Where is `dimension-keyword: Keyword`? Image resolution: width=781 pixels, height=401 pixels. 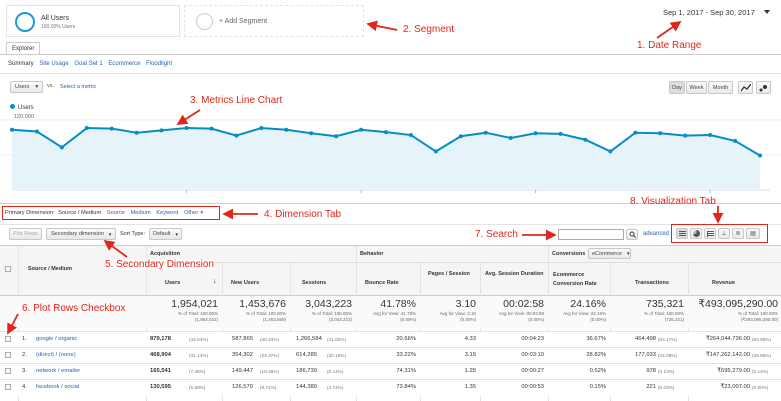 dimension-keyword: Keyword is located at coordinates (167, 213).